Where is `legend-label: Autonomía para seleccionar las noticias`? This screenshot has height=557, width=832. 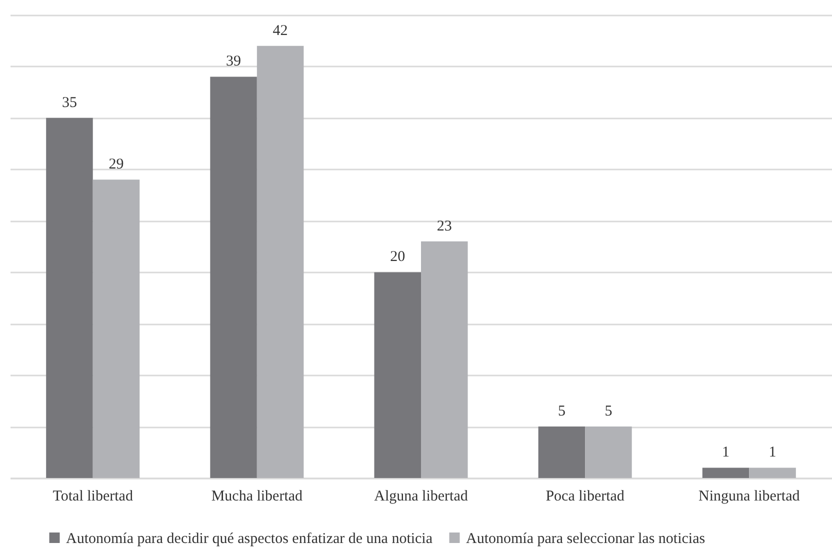
legend-label: Autonomía para seleccionar las noticias is located at coordinates (586, 538).